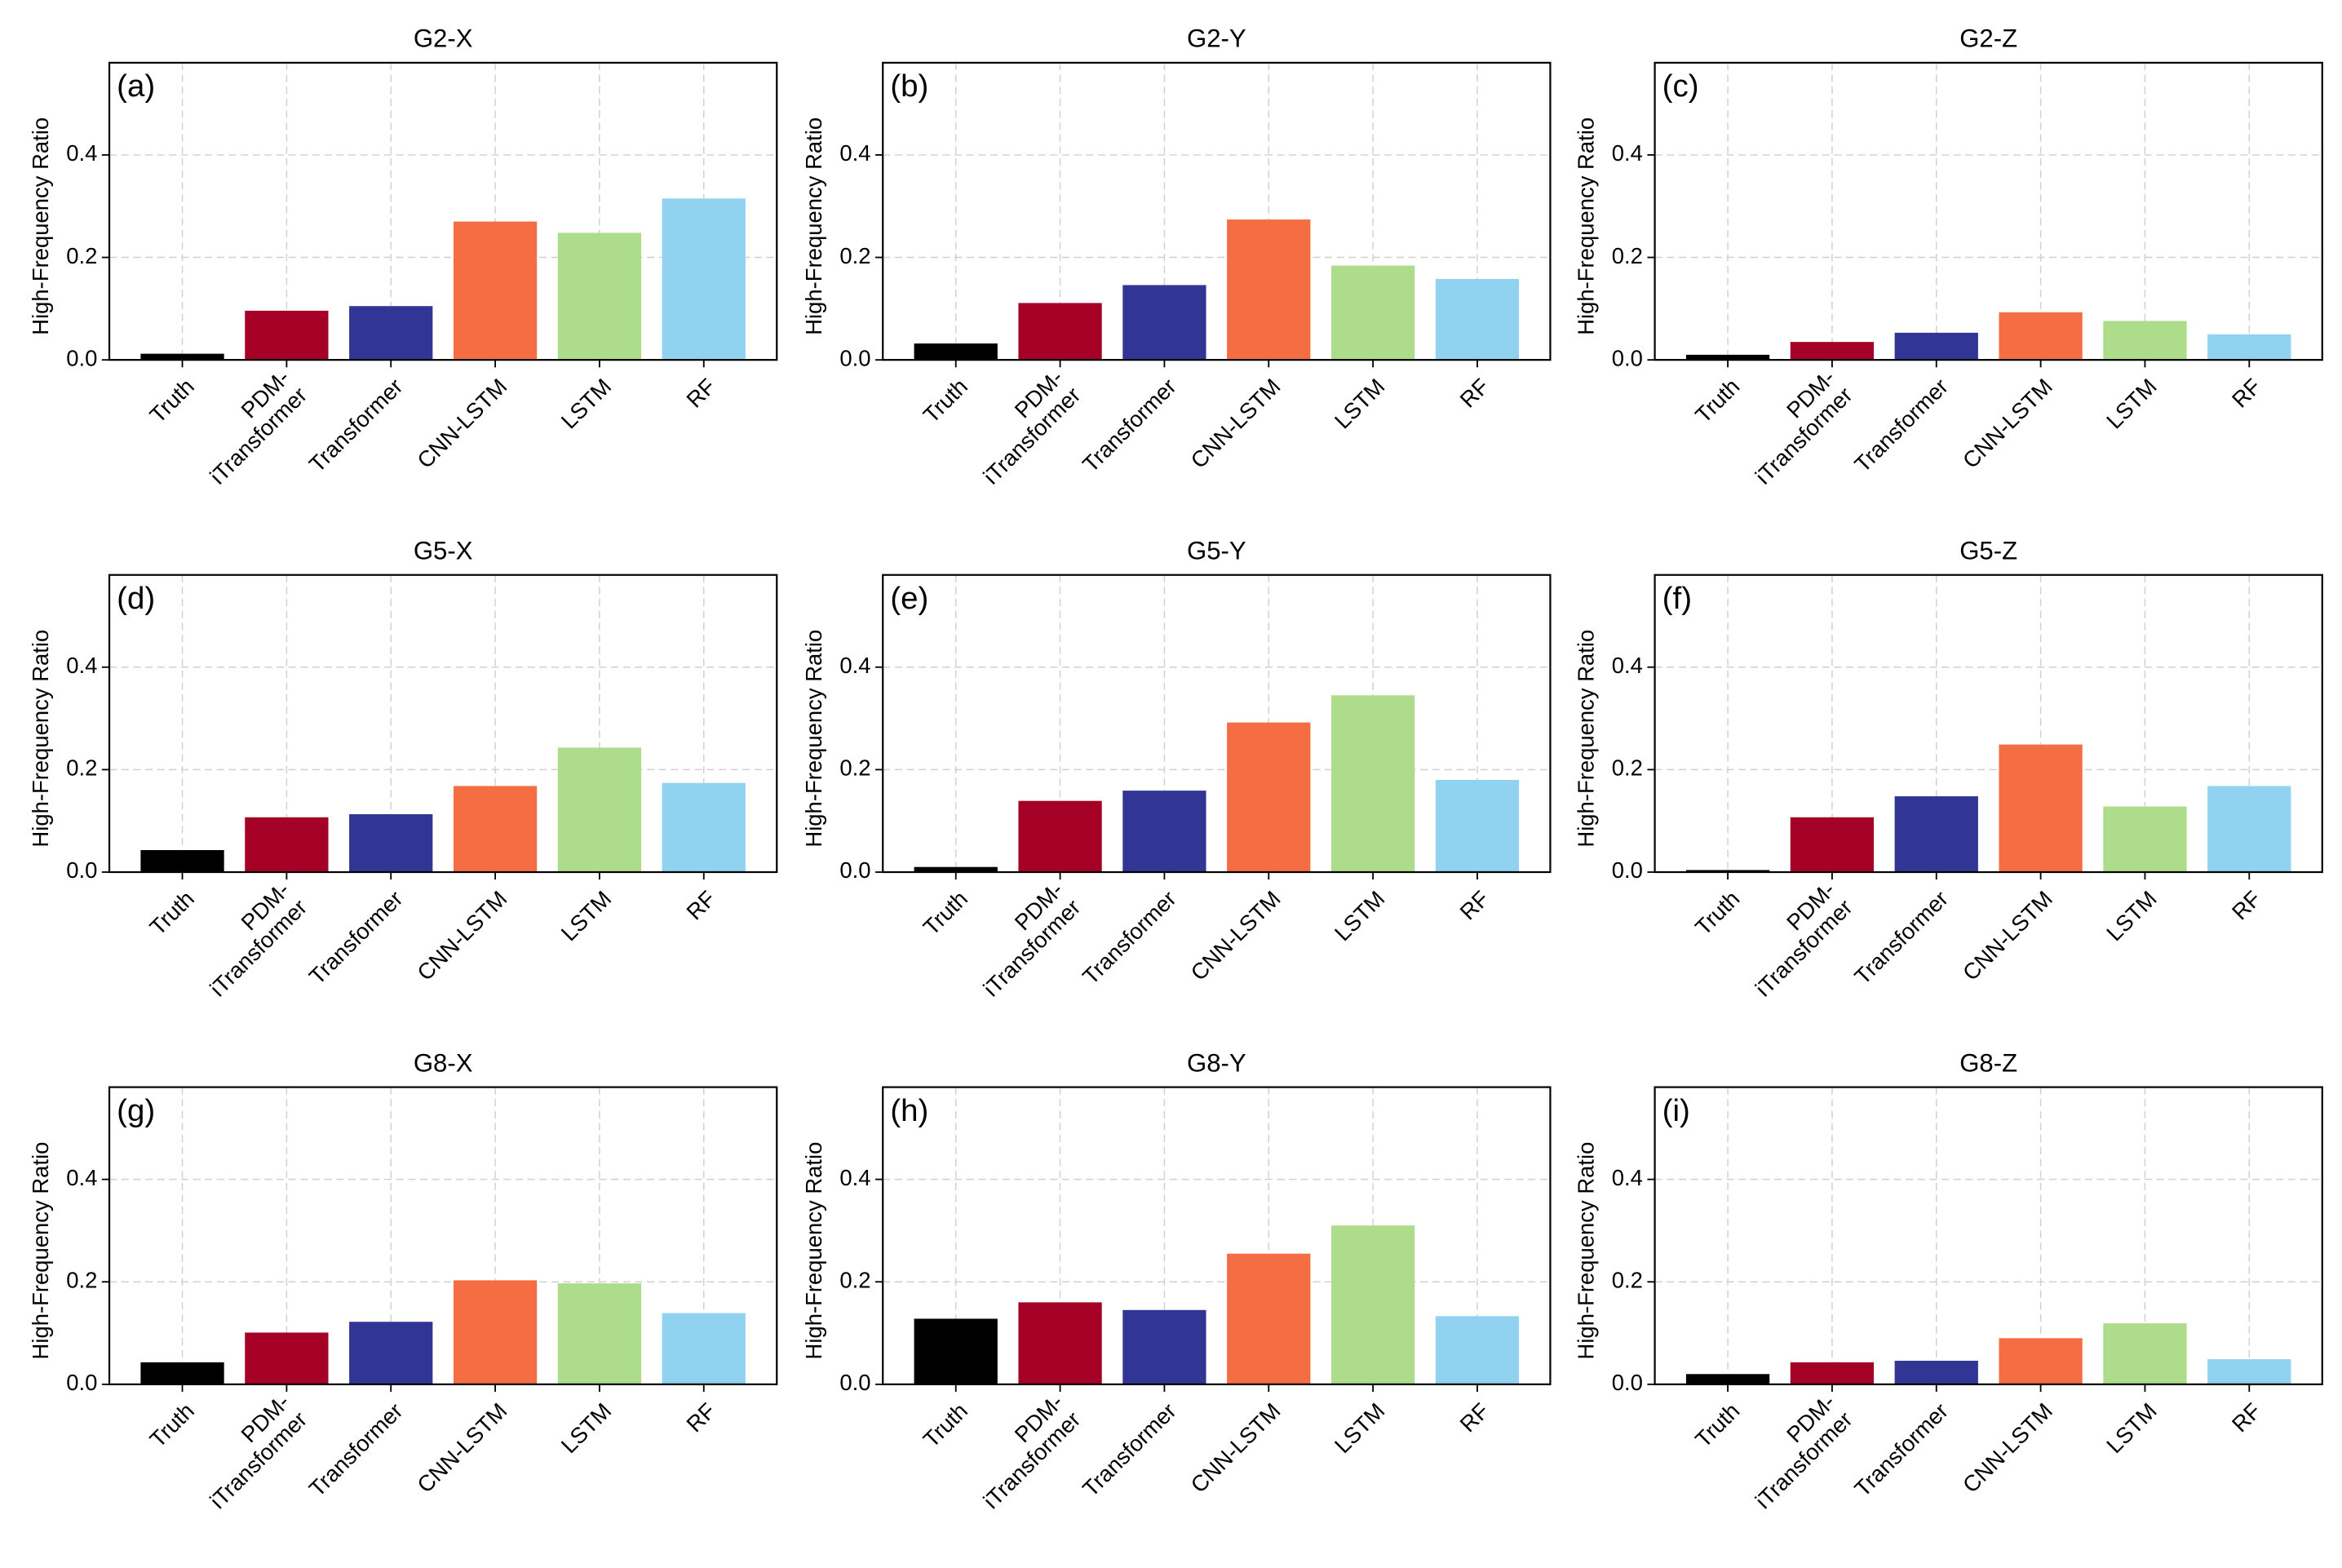 This screenshot has height=1568, width=2342. I want to click on panel-label: (g), so click(136, 1110).